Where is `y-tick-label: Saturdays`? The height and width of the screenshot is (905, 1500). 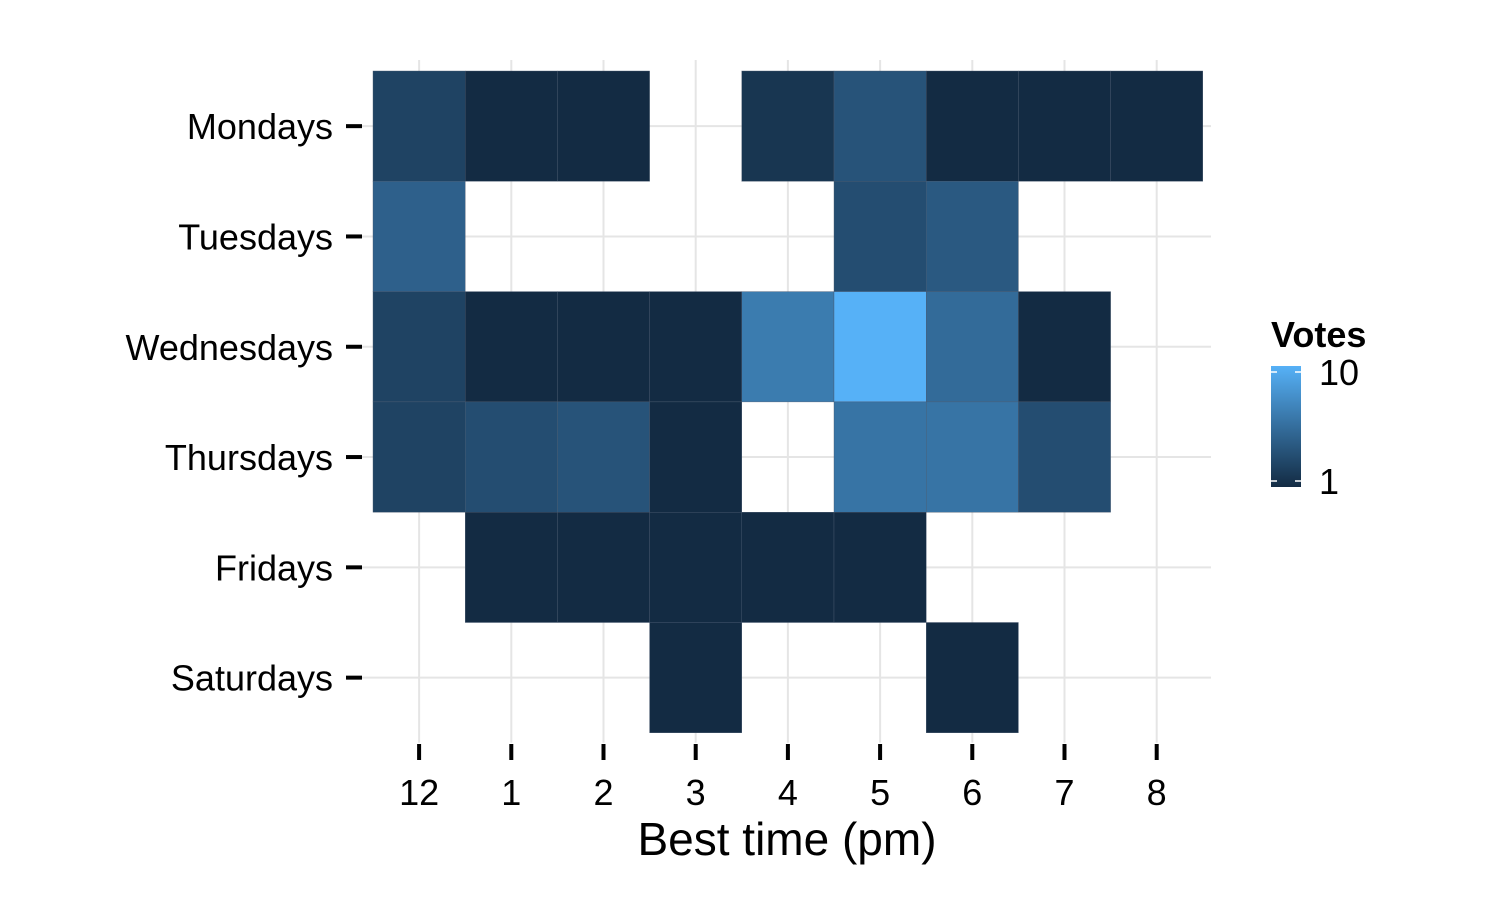 y-tick-label: Saturdays is located at coordinates (252, 678).